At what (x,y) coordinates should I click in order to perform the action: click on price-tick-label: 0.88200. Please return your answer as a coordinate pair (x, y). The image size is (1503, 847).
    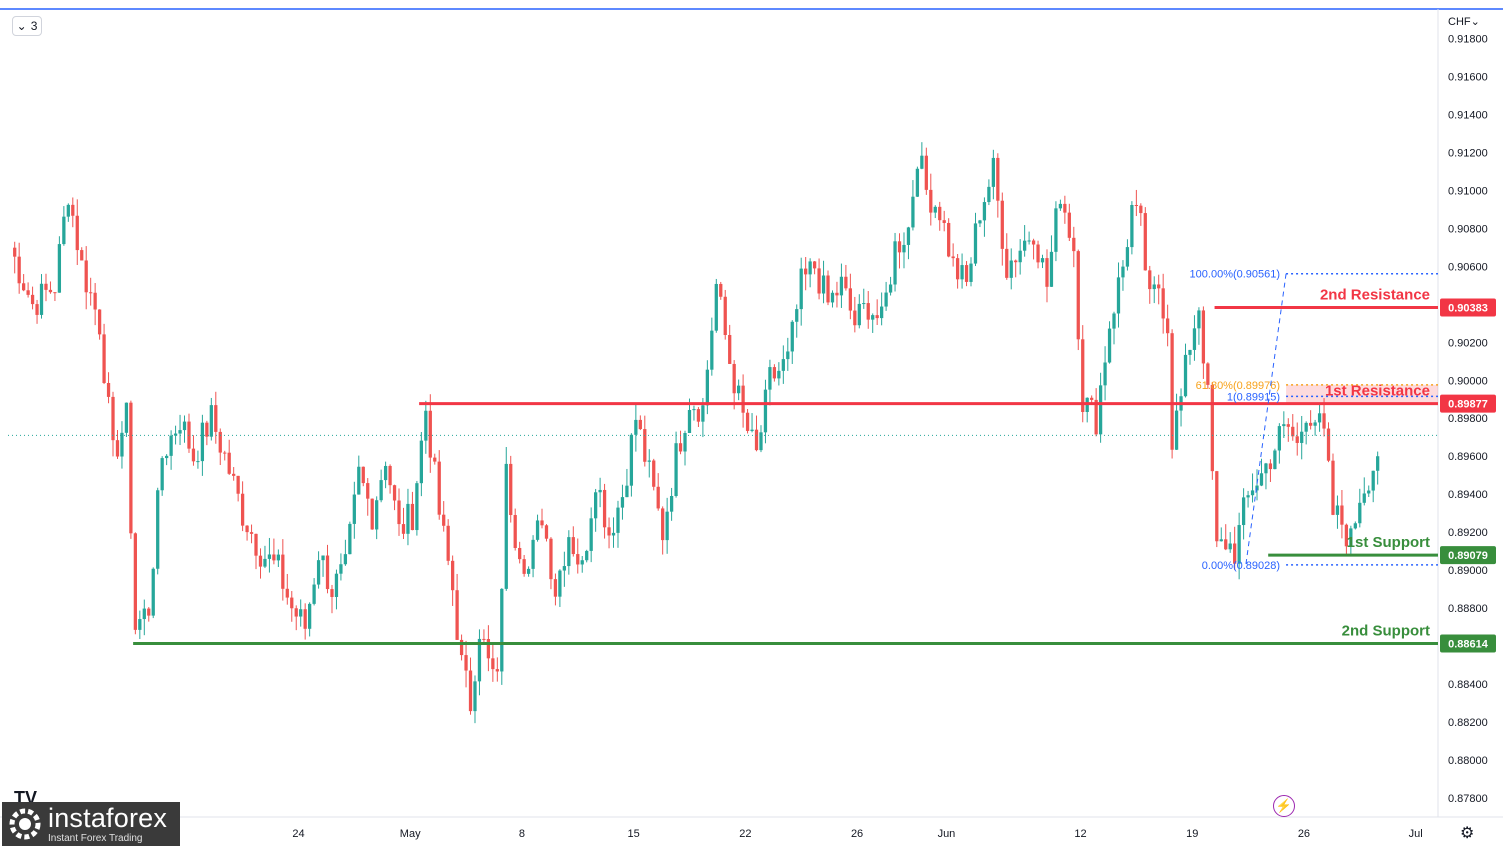
    Looking at the image, I should click on (1468, 723).